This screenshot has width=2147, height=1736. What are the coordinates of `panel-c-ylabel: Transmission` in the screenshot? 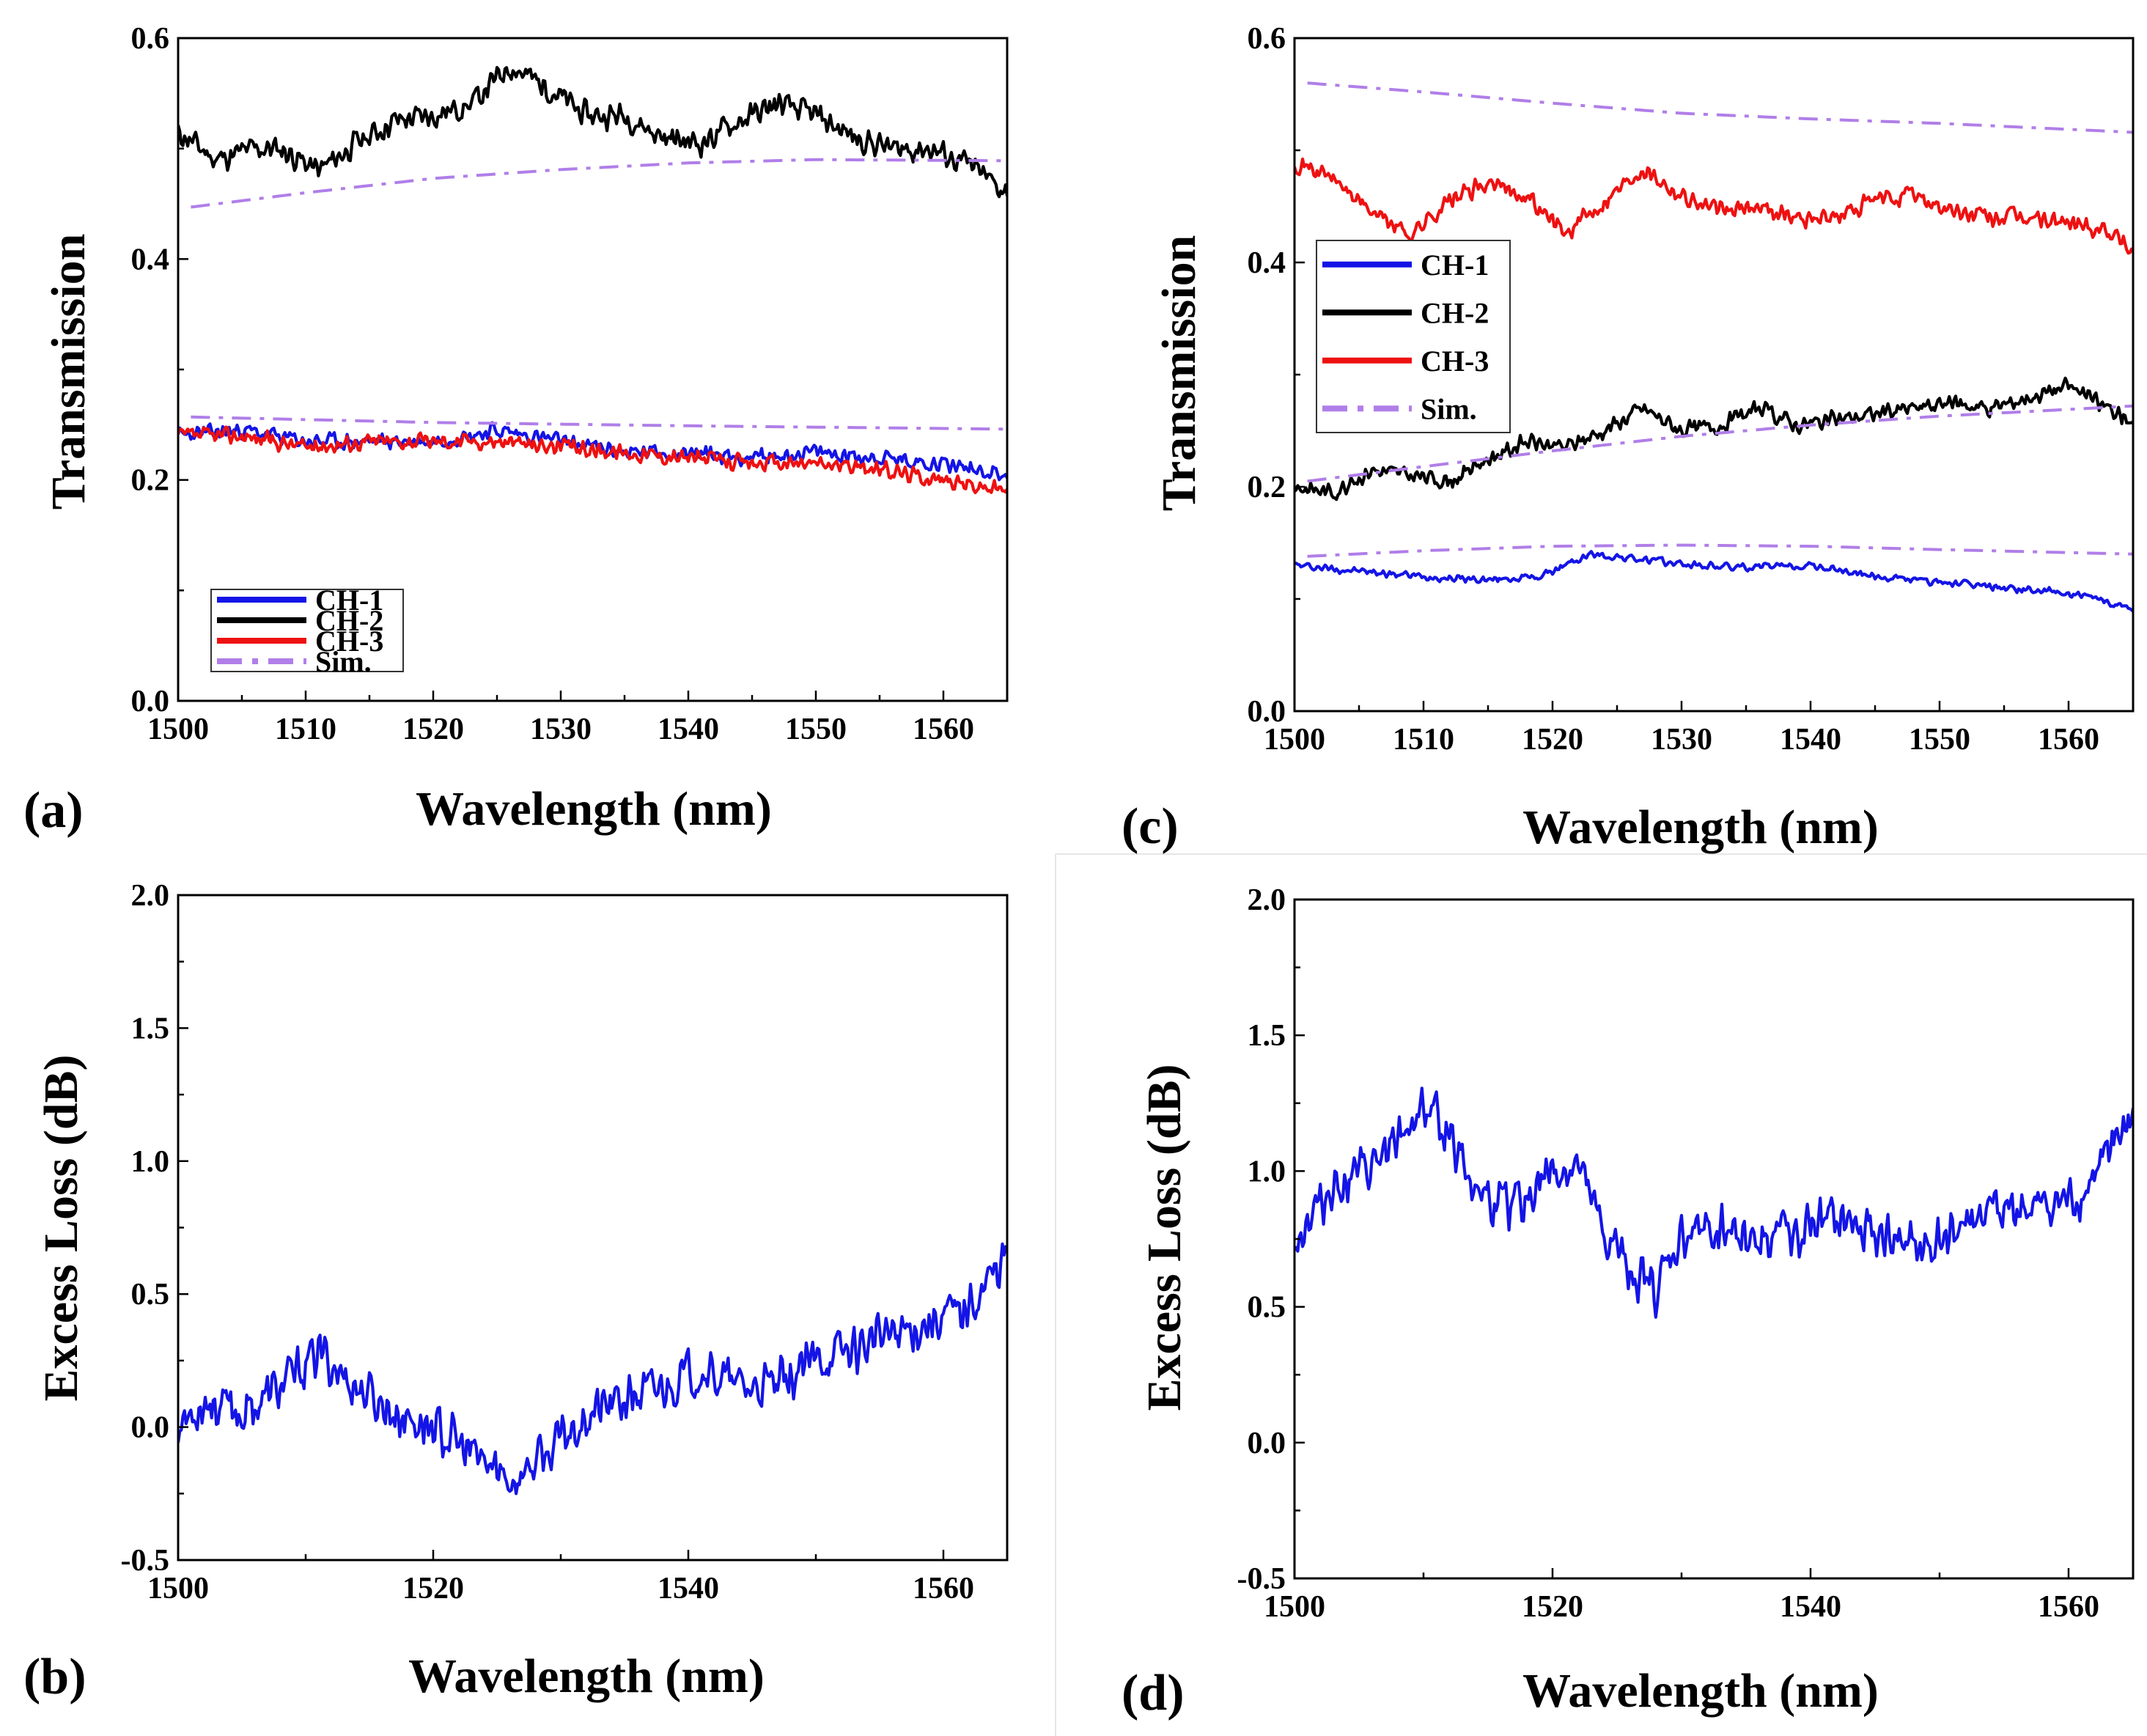 It's located at (1179, 373).